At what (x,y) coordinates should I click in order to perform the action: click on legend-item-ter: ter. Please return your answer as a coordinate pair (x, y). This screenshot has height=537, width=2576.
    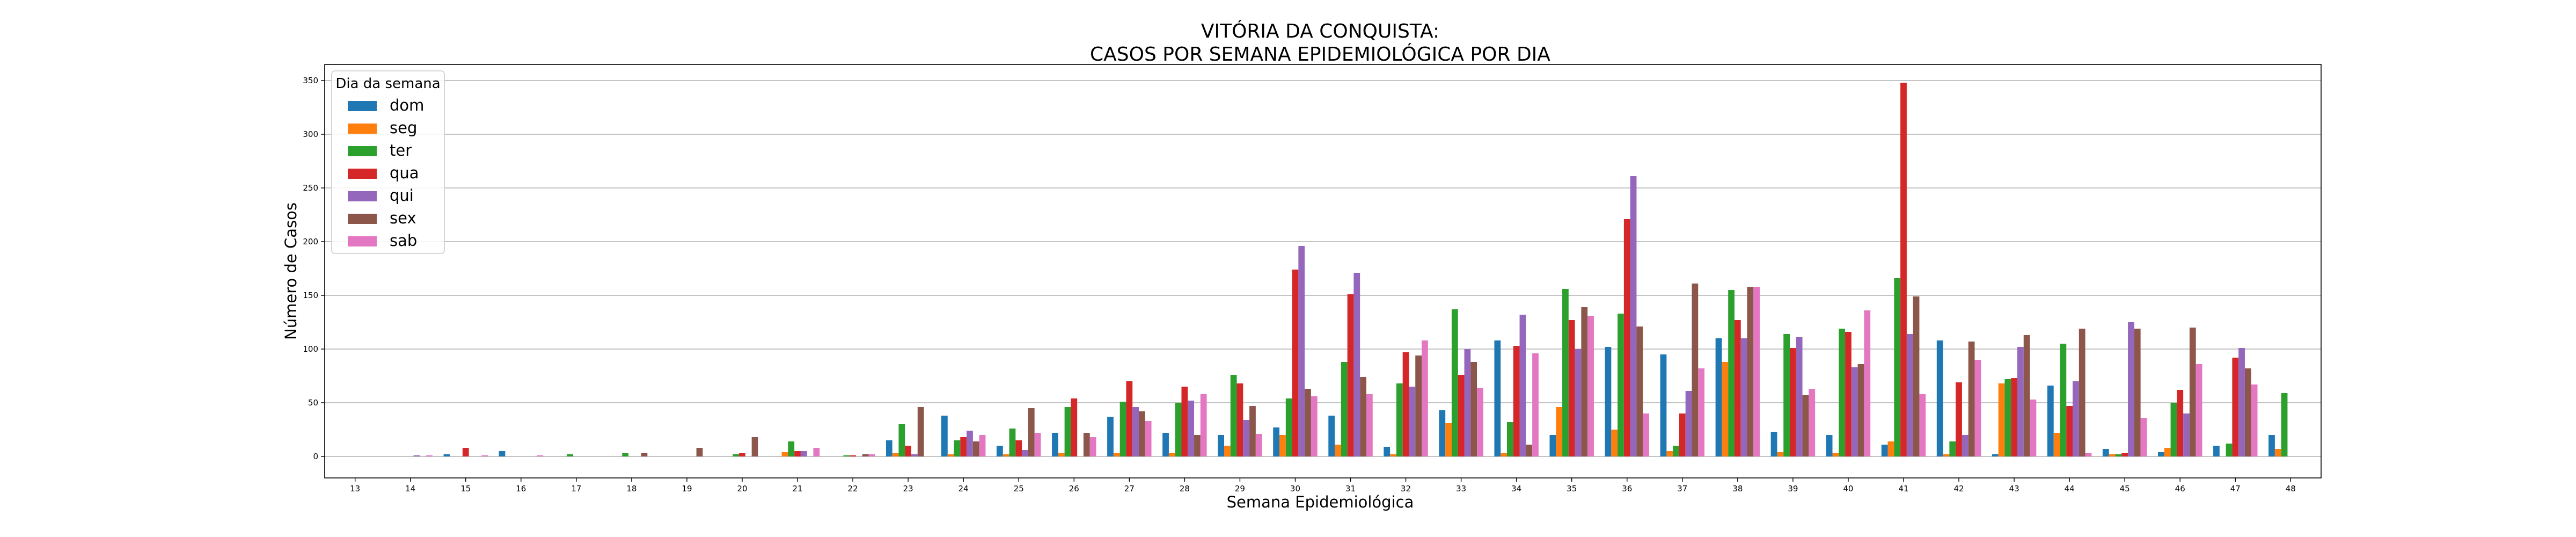
    Looking at the image, I should click on (380, 150).